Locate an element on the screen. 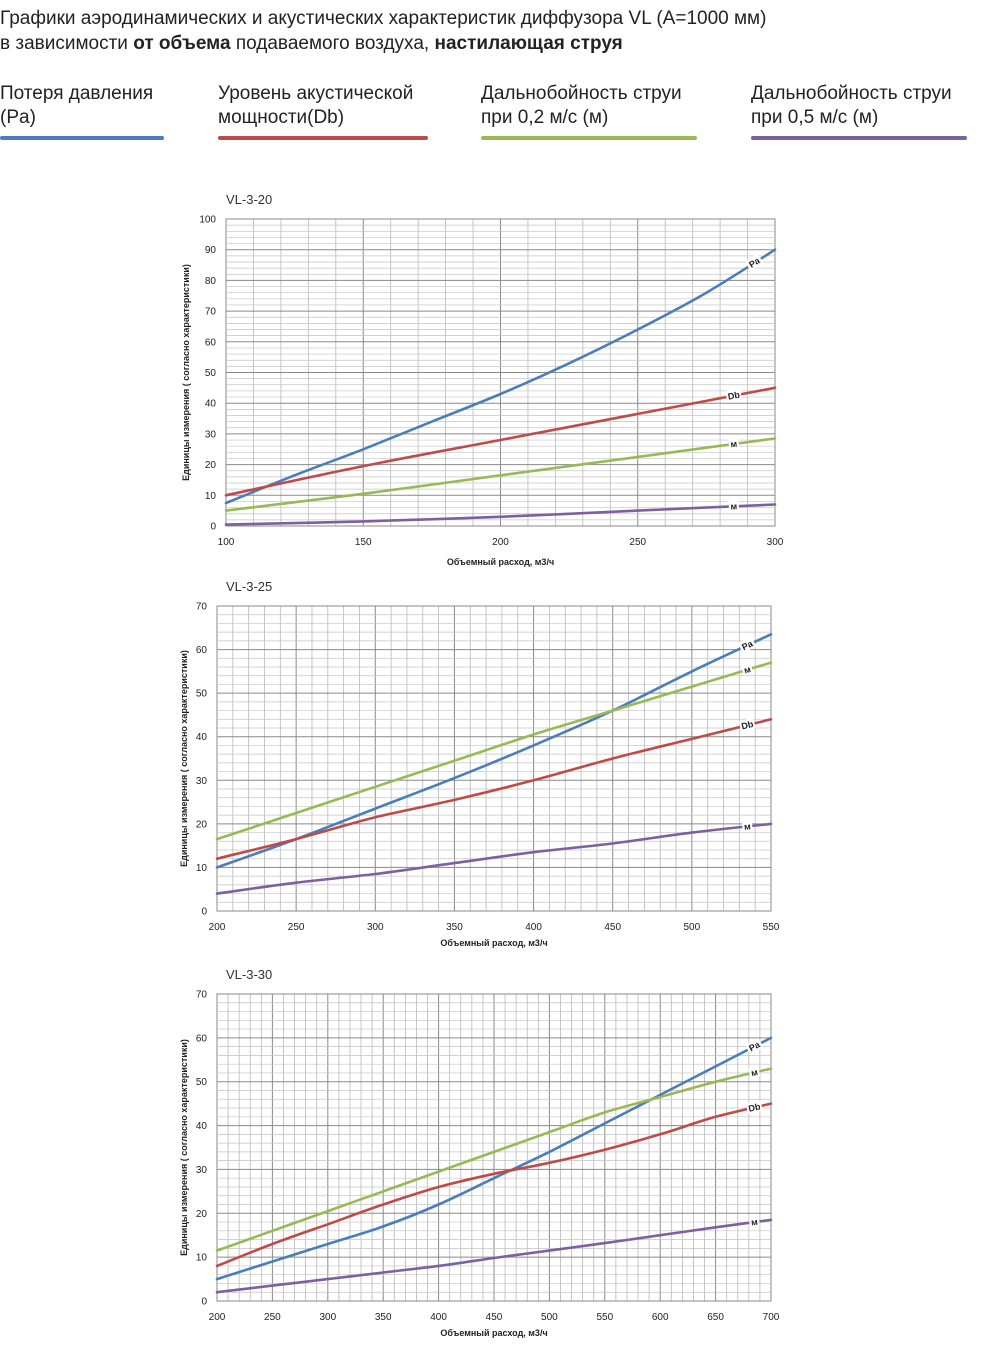 This screenshot has height=1370, width=992. legend-acoustic-swatch is located at coordinates (323, 138).